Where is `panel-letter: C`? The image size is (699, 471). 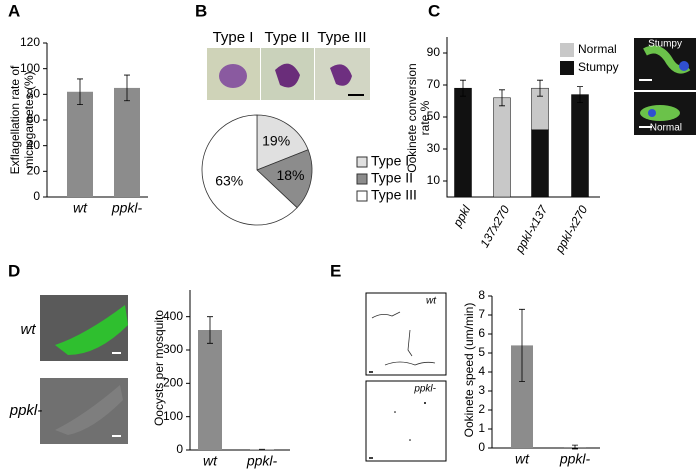 panel-letter: C is located at coordinates (434, 10).